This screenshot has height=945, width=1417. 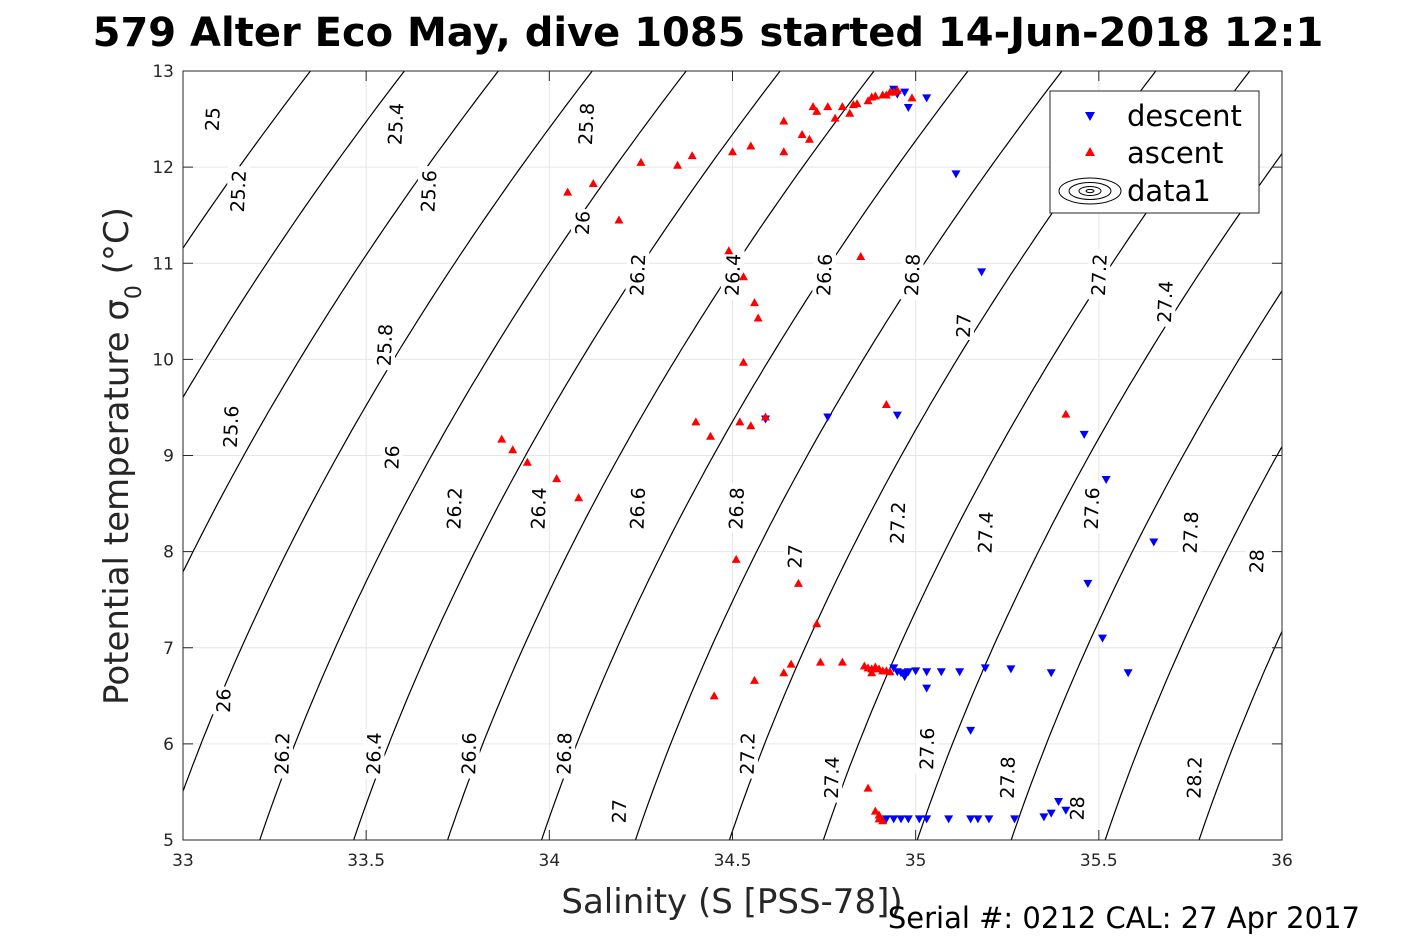 I want to click on contour-label-group: 28, so click(x=1077, y=808).